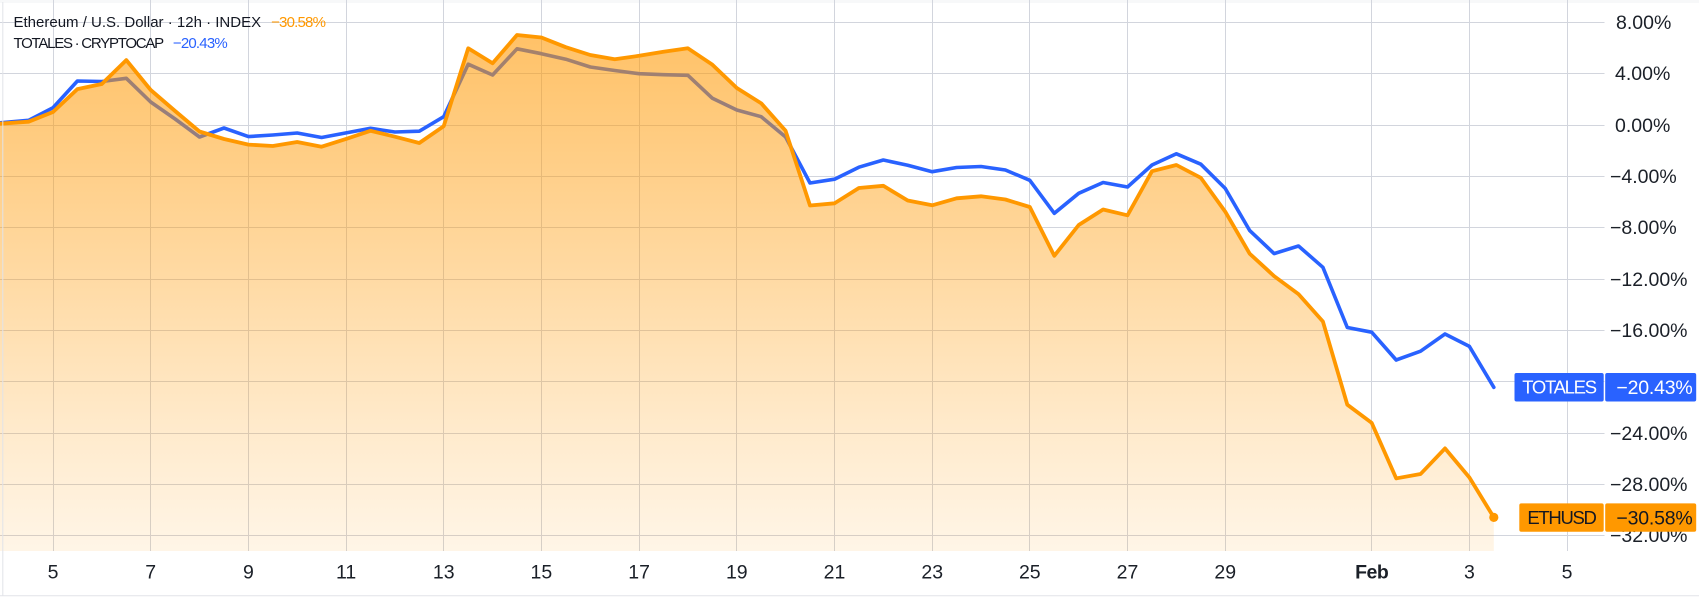 The height and width of the screenshot is (600, 1699). I want to click on svg-text: −16.00%, so click(1649, 331).